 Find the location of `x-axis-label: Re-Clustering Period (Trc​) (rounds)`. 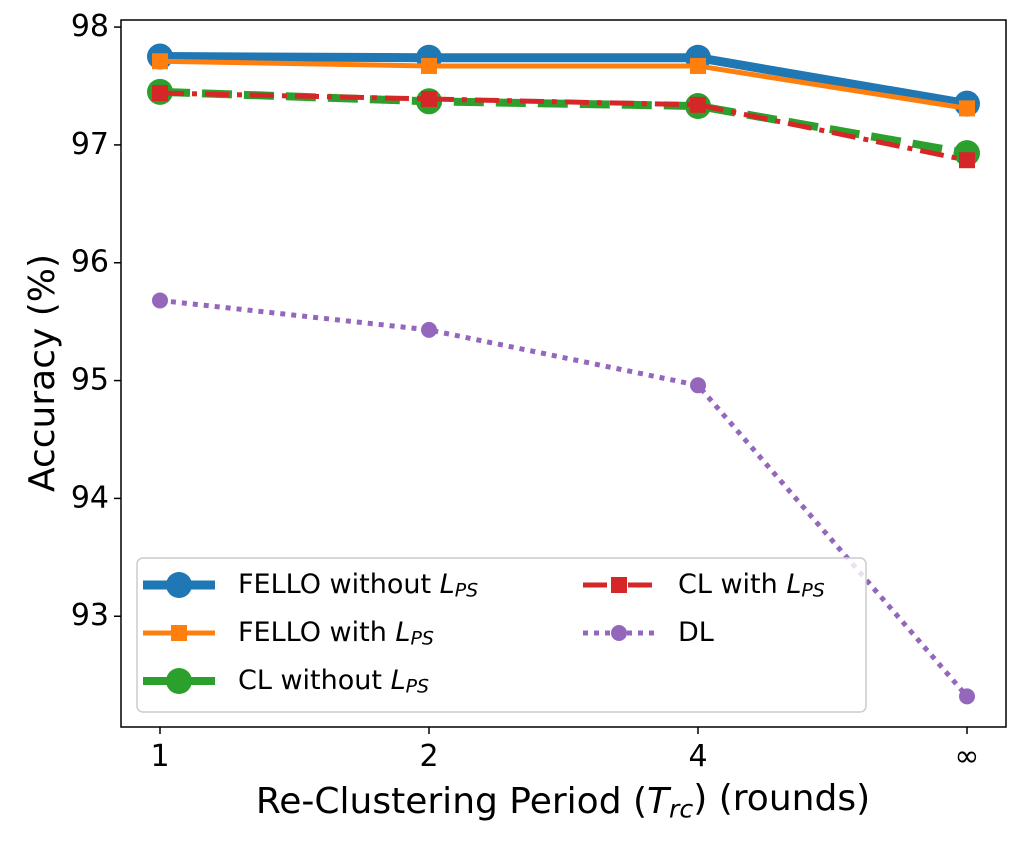

x-axis-label: Re-Clustering Period (Trc​) (rounds) is located at coordinates (563, 801).